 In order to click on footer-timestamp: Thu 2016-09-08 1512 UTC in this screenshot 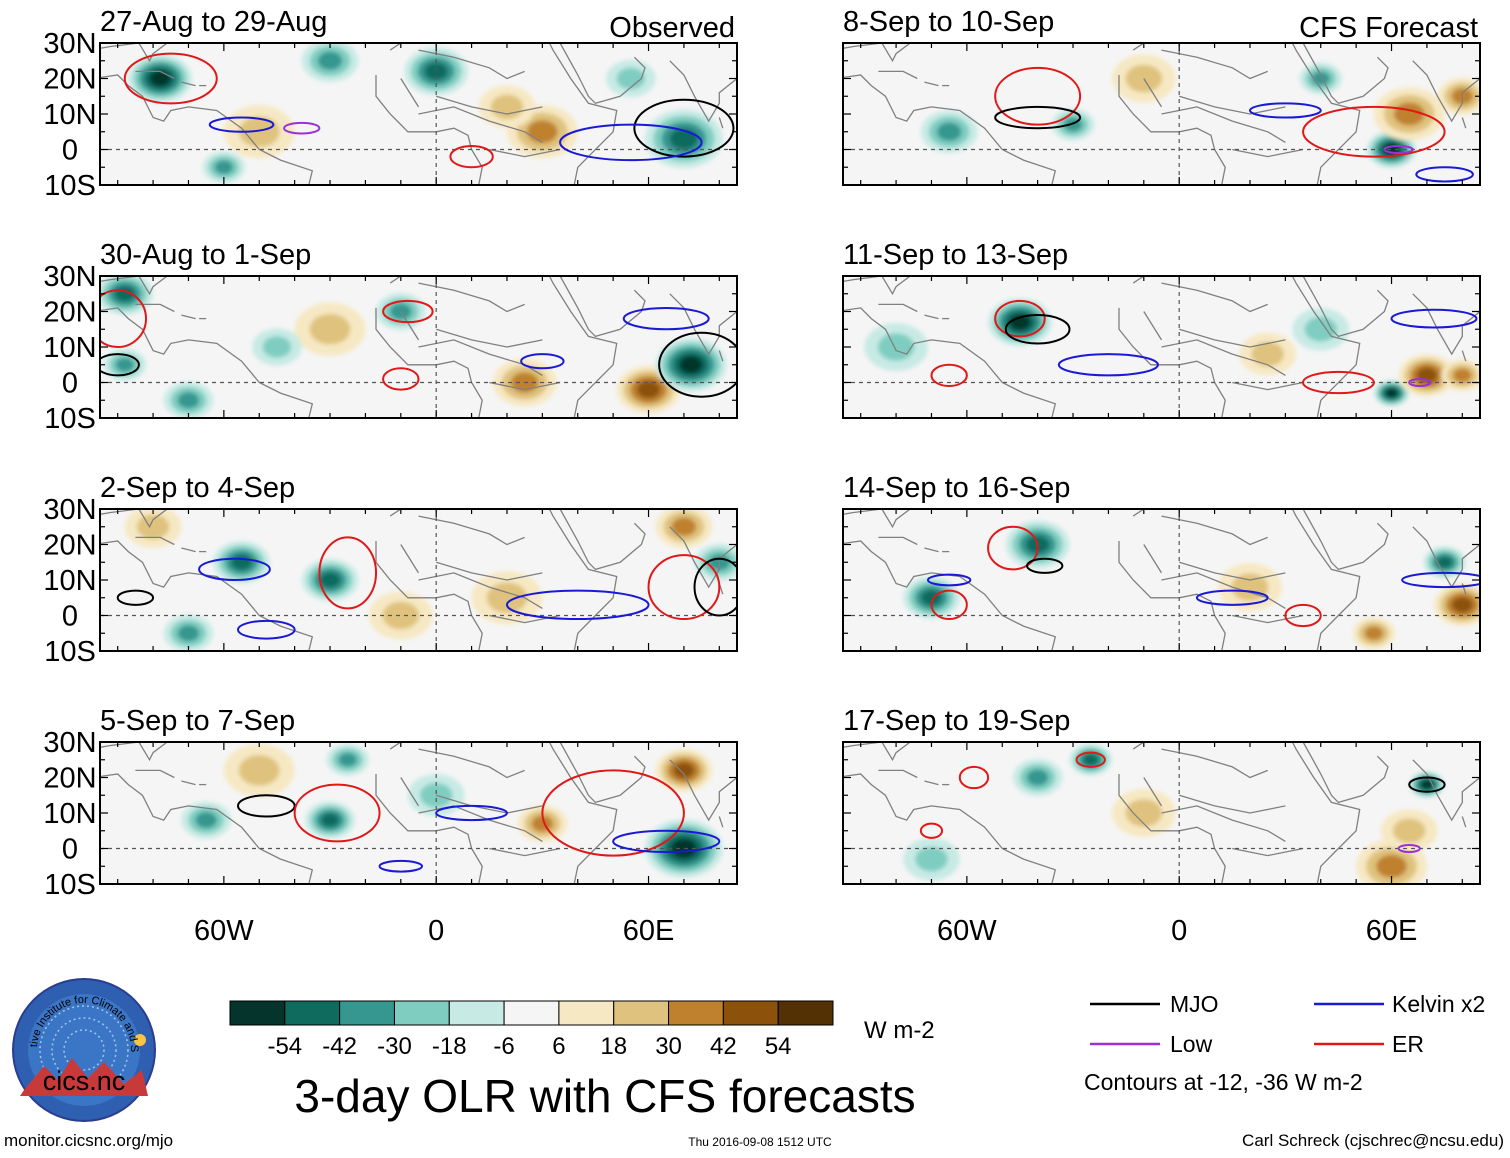, I will do `click(760, 1142)`.